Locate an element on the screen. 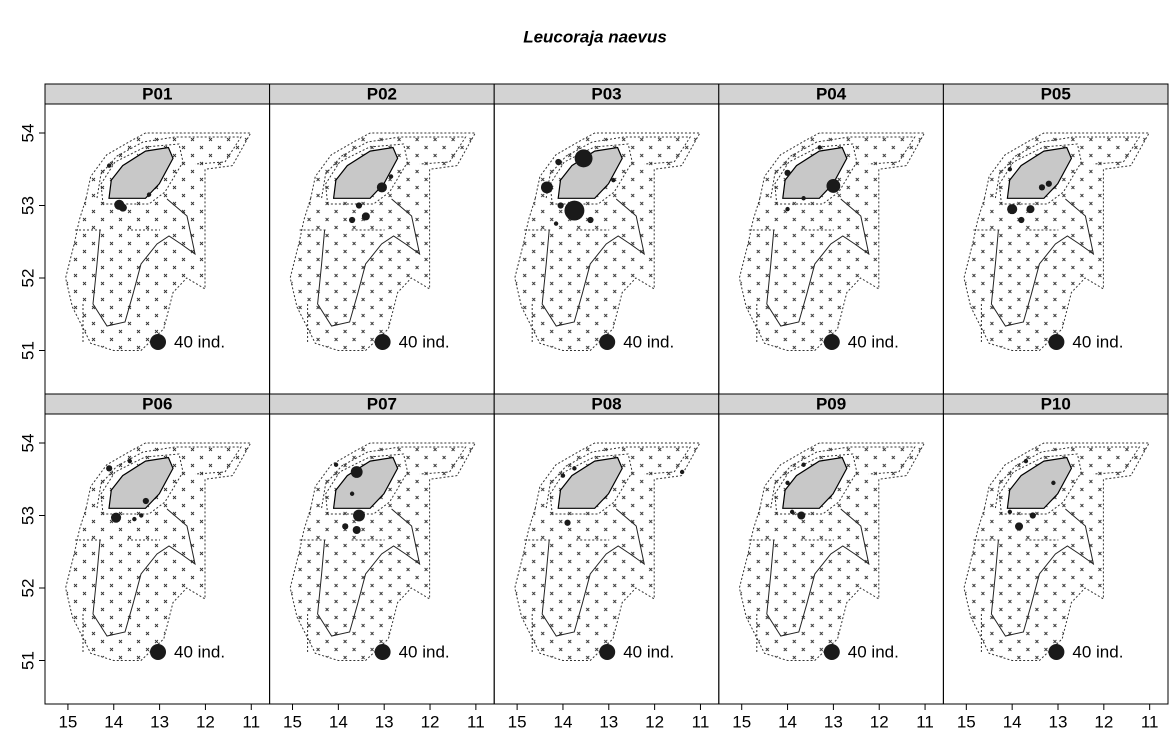 The image size is (1169, 742). panel-frame is located at coordinates (1055, 559).